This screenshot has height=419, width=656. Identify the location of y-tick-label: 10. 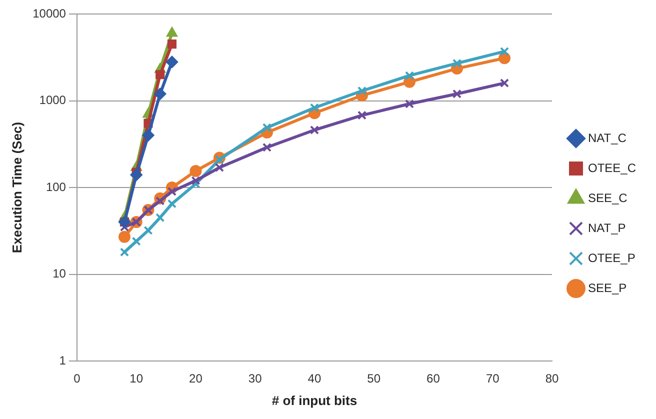
(59, 273).